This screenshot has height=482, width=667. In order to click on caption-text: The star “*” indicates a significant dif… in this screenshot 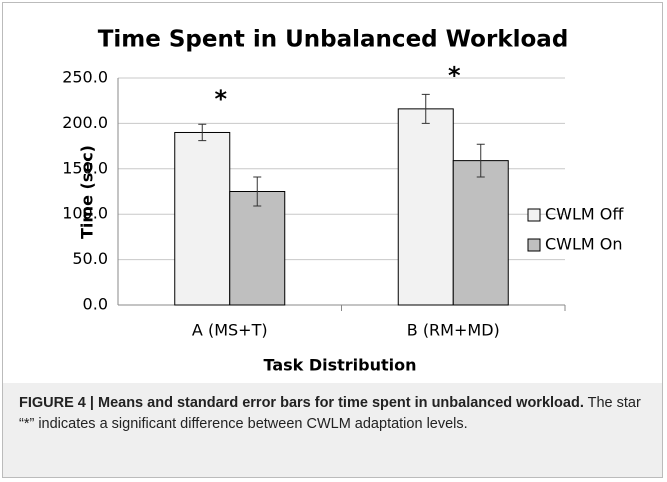, I will do `click(330, 413)`.